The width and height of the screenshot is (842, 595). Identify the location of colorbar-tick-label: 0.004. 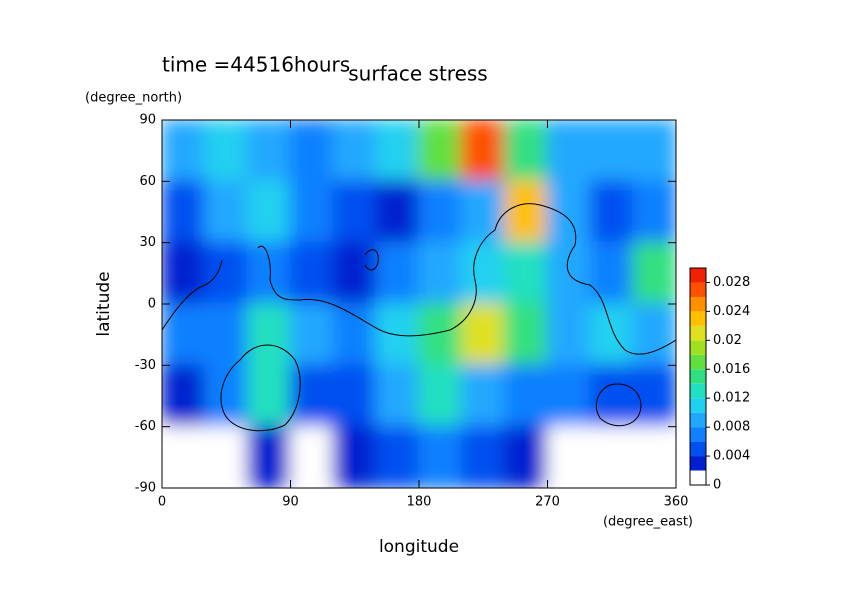
(731, 456).